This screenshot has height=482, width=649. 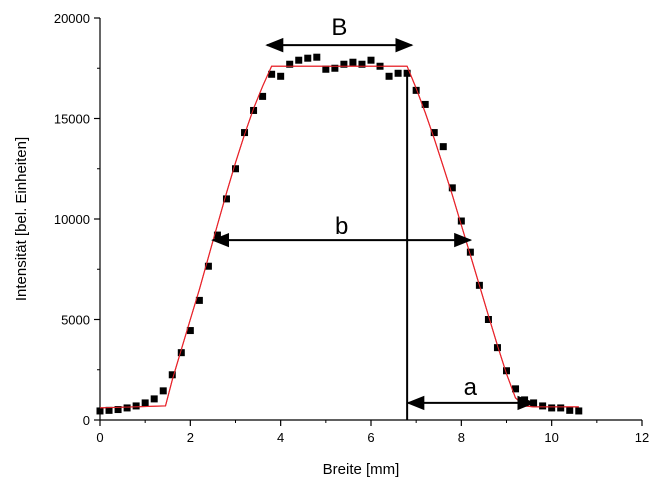 What do you see at coordinates (72, 219) in the screenshot?
I see `y-tick-label: 10000` at bounding box center [72, 219].